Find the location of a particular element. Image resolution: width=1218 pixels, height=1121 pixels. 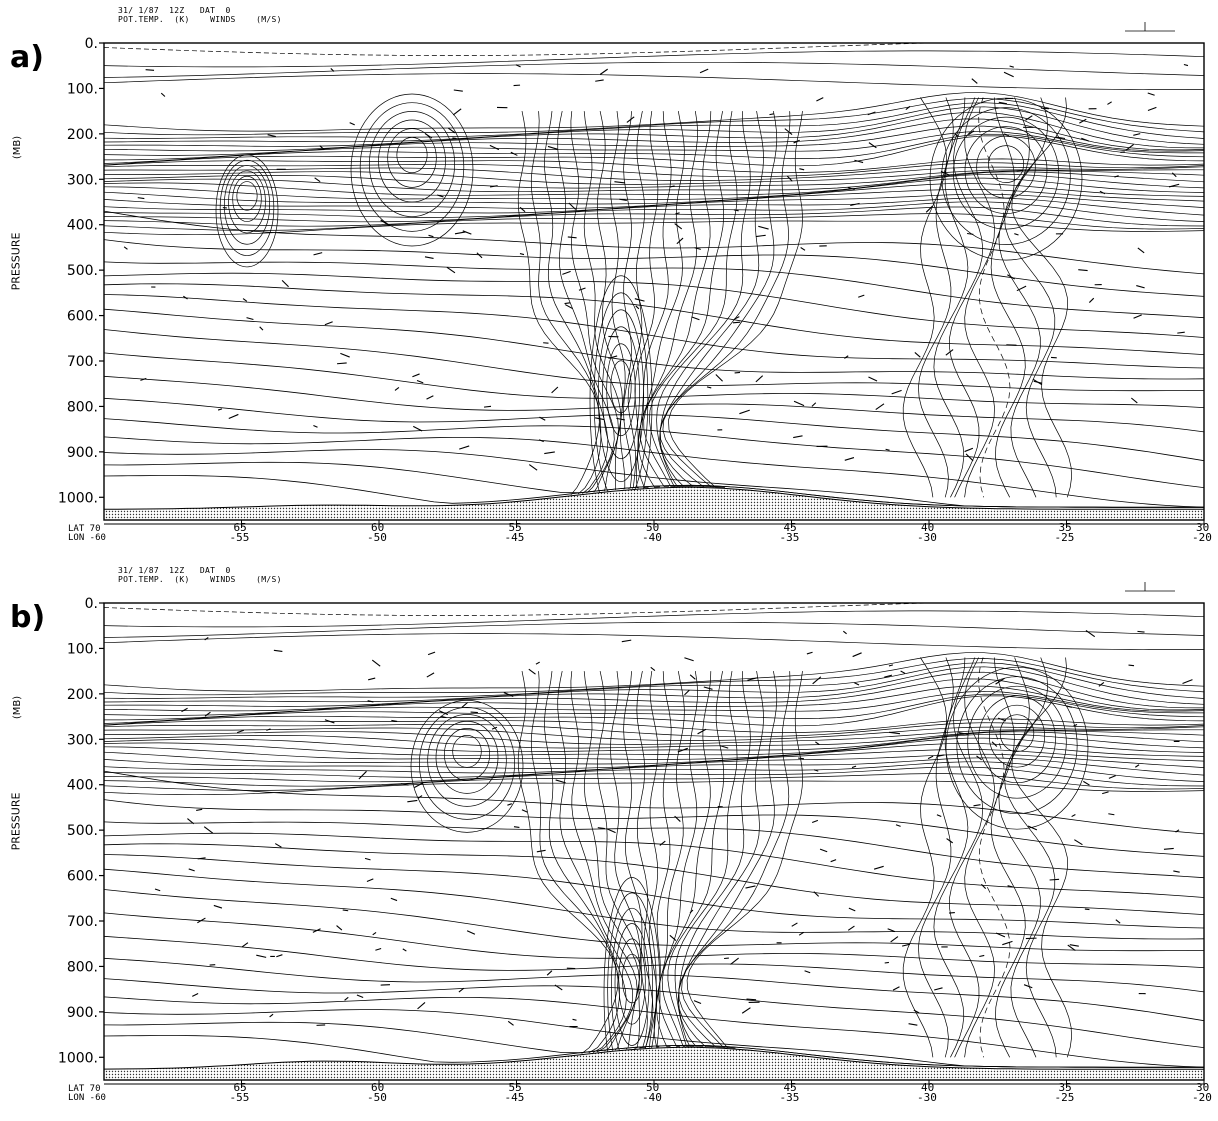

y-tick-label: 400. is located at coordinates (82, 226).